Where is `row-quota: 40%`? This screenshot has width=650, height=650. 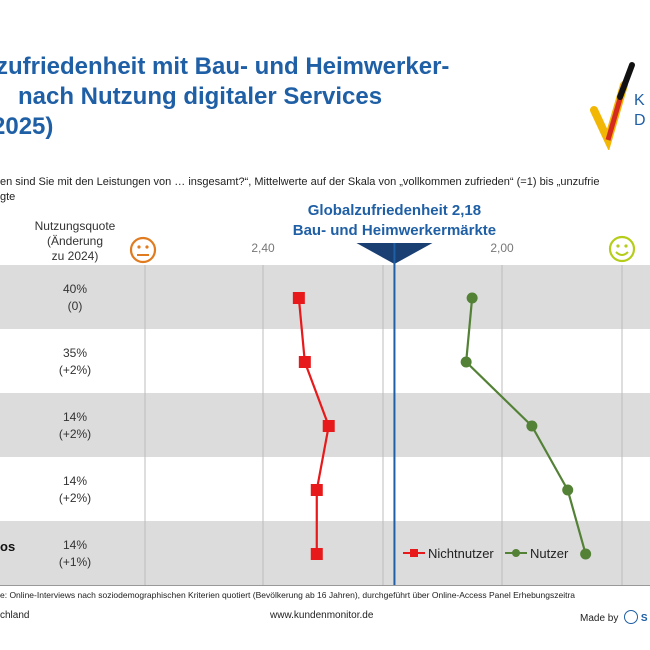
row-quota: 40% is located at coordinates (75, 289).